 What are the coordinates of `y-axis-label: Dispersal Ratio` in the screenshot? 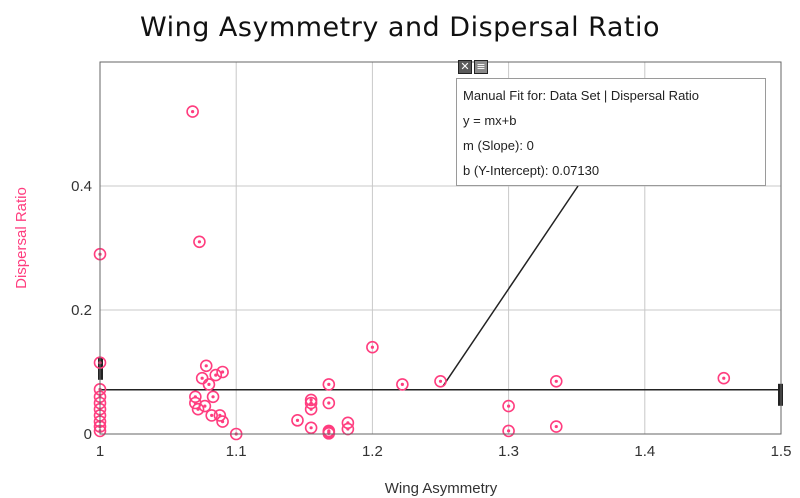 It's located at (21, 238).